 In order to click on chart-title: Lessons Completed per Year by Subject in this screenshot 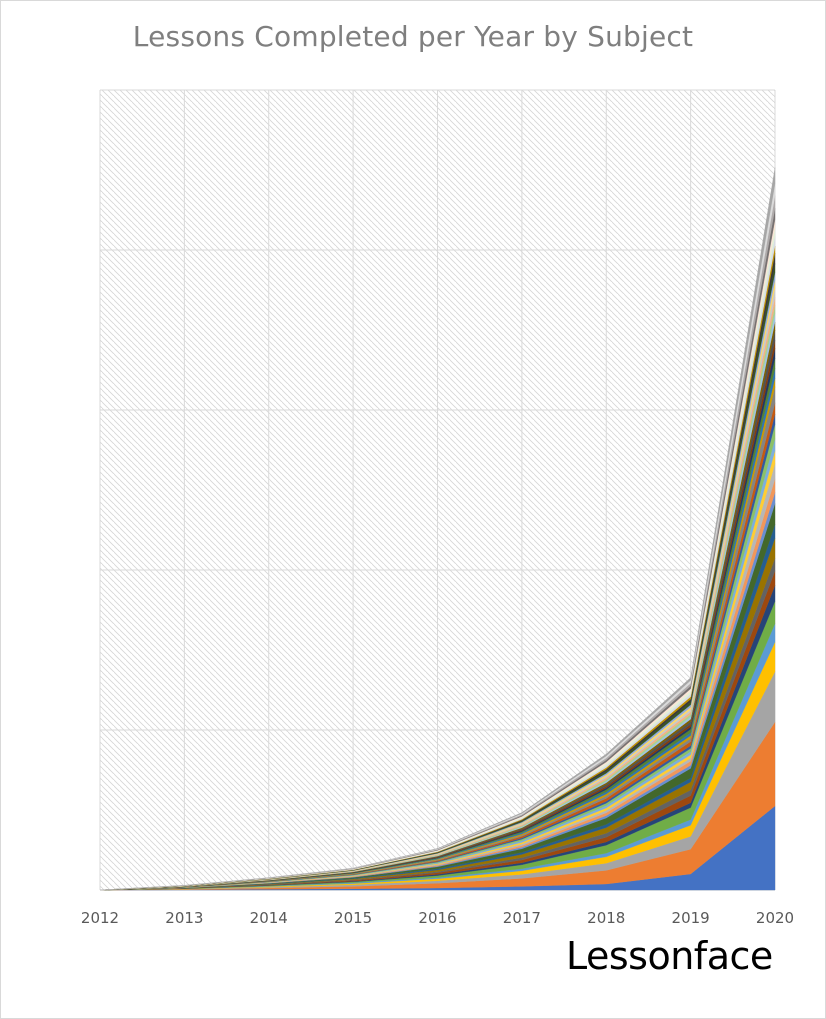, I will do `click(413, 36)`.